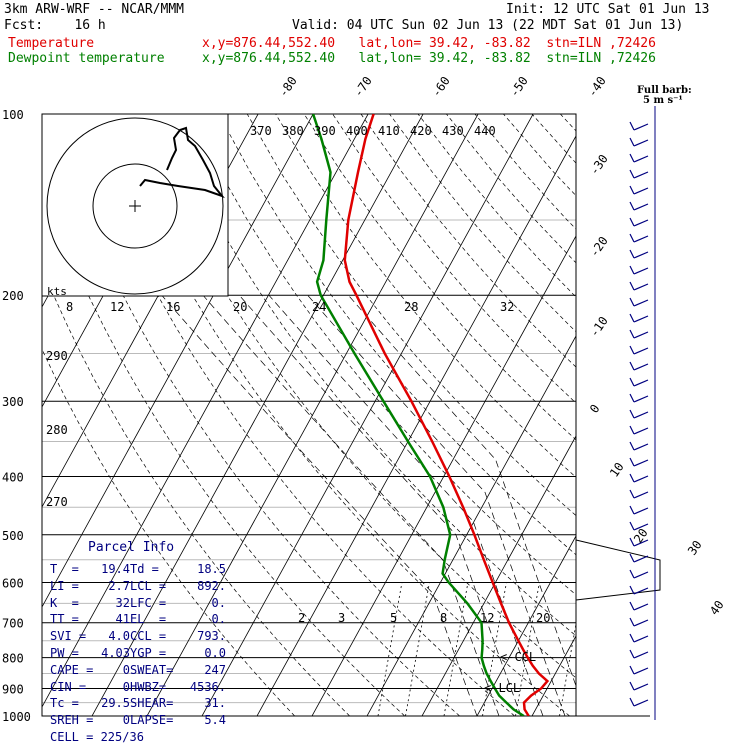 This screenshot has height=744, width=740. What do you see at coordinates (122, 602) in the screenshot?
I see `parcel-value: 32` at bounding box center [122, 602].